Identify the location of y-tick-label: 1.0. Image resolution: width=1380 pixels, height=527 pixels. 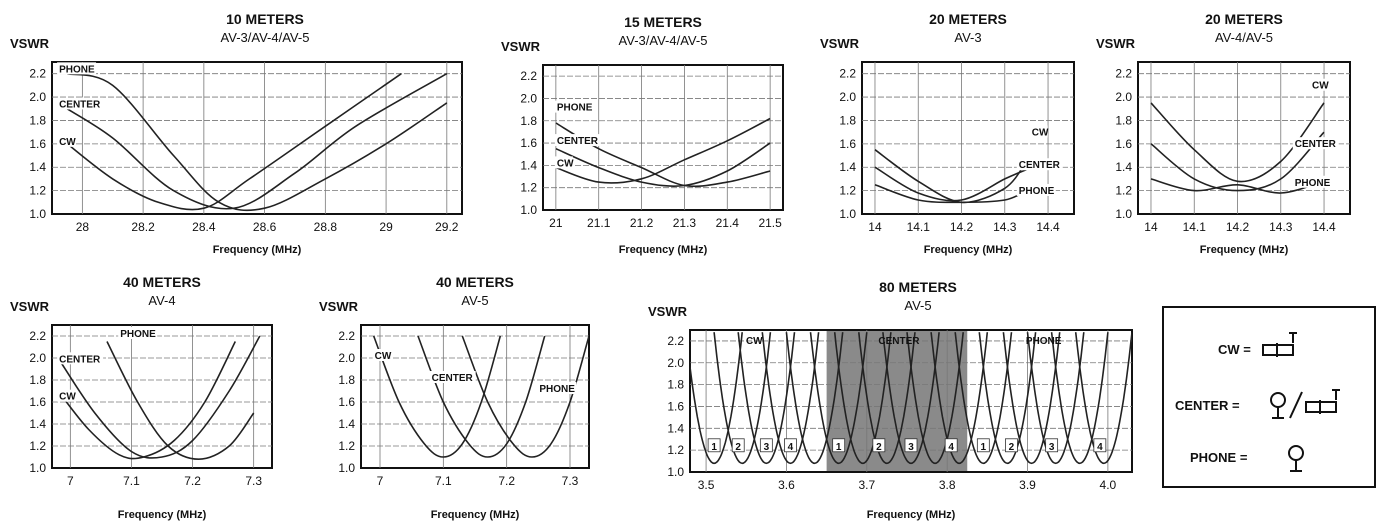
(37, 214).